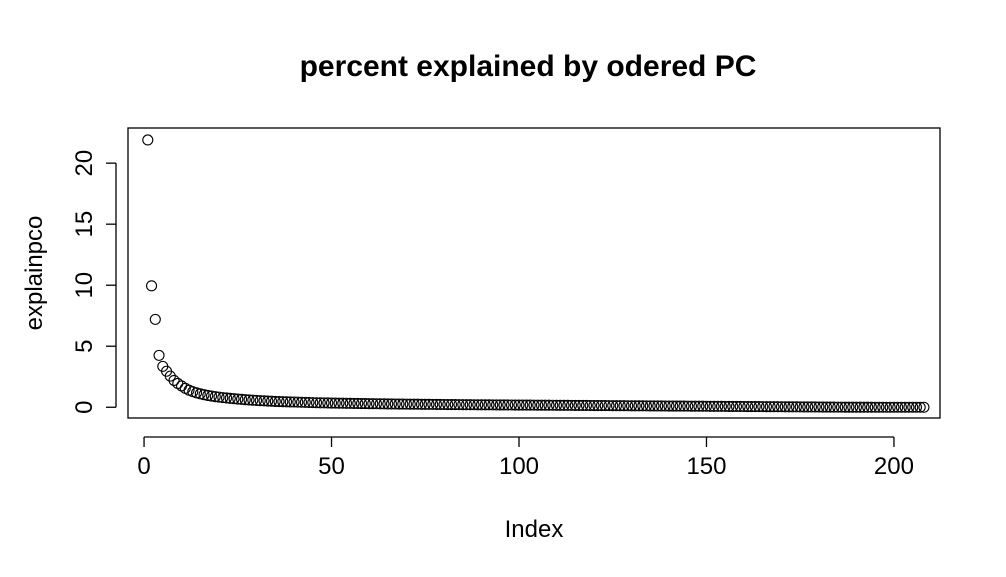 This screenshot has height=577, width=1006. What do you see at coordinates (84, 285) in the screenshot?
I see `y-tick-label: 10` at bounding box center [84, 285].